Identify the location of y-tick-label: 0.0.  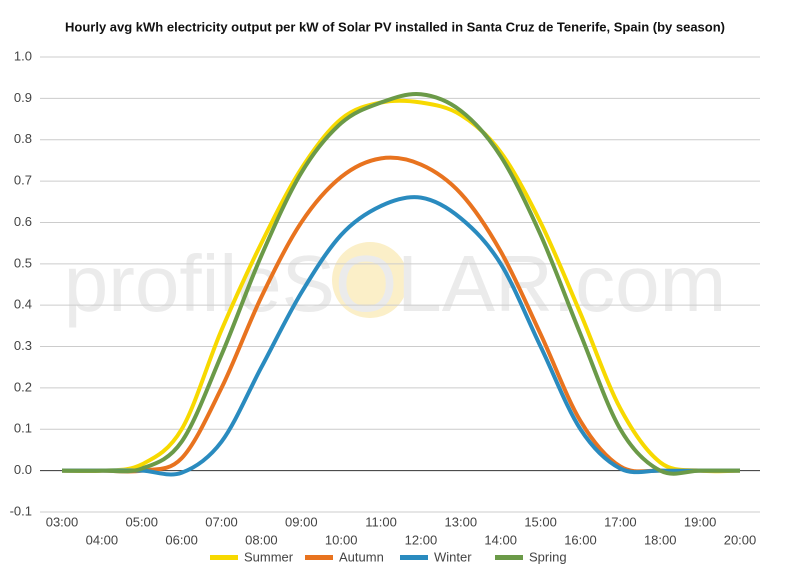
(23, 469).